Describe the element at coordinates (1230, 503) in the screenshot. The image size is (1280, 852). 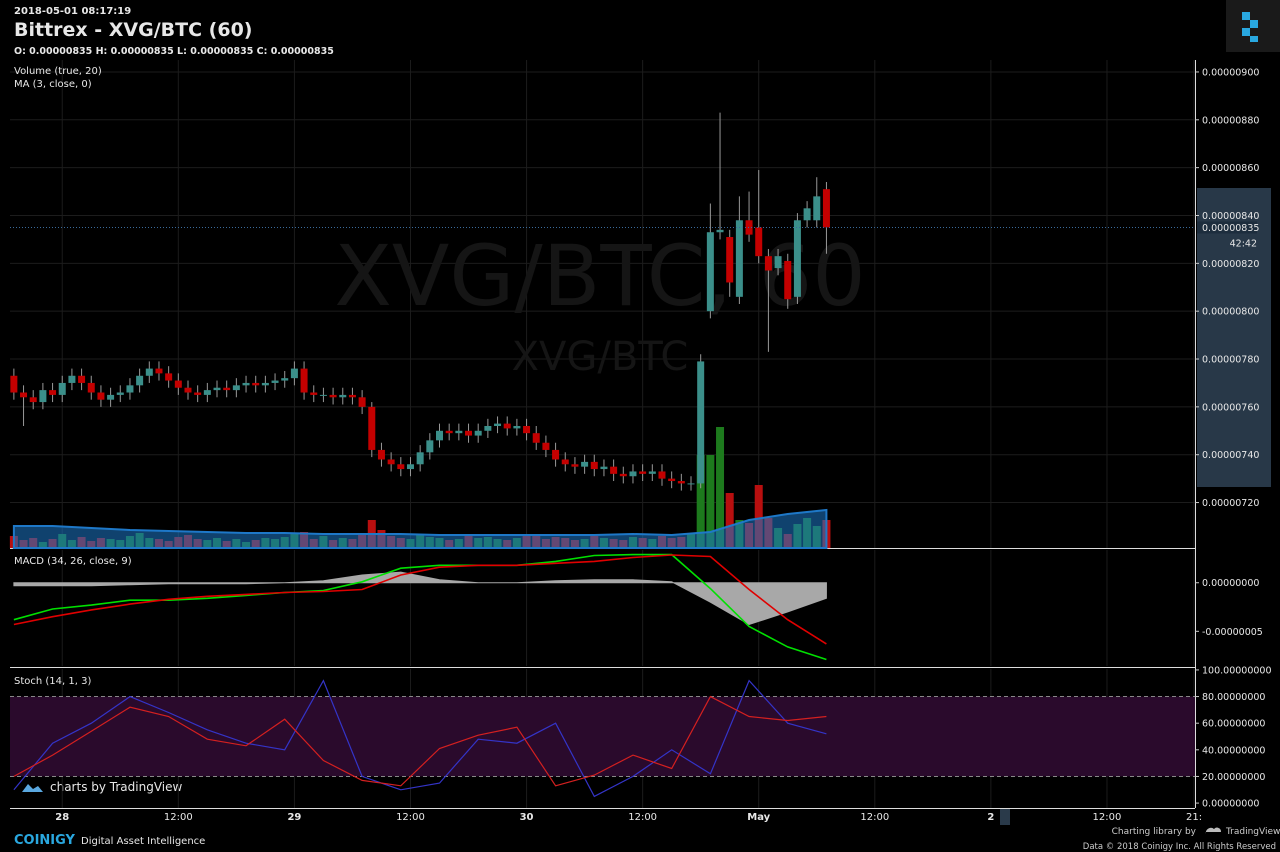
I see `y-tick-label: 0.00000720` at that location.